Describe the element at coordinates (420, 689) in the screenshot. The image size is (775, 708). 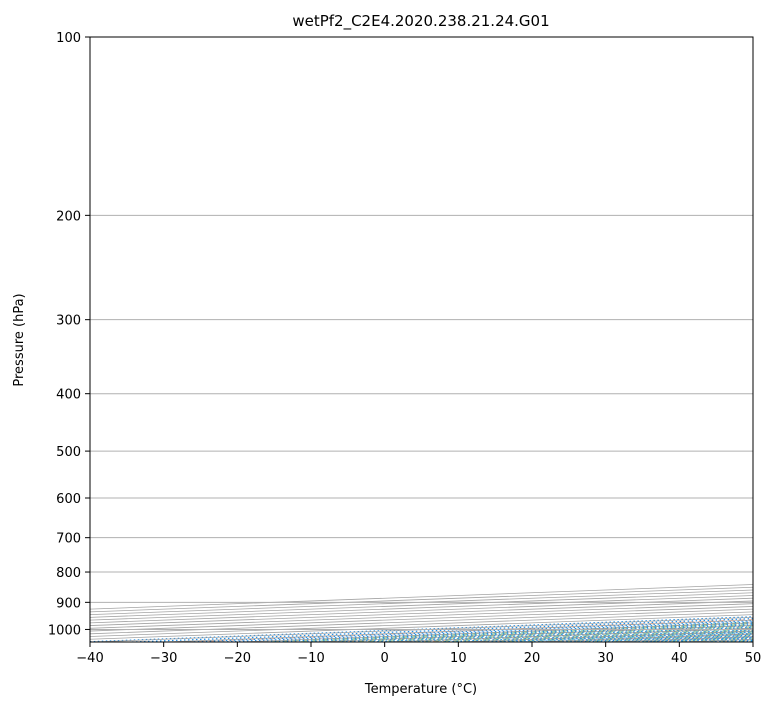
I see `x-axis-label: Temperature (°C)` at that location.